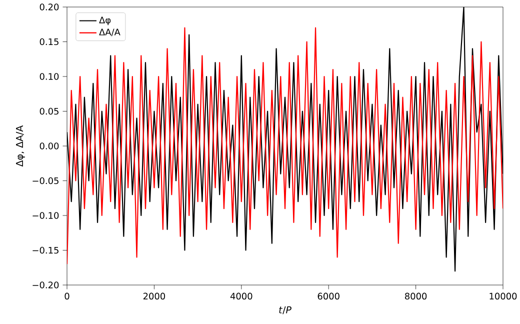 This screenshot has width=520, height=324. I want to click on x-tick-label: 6000, so click(329, 296).